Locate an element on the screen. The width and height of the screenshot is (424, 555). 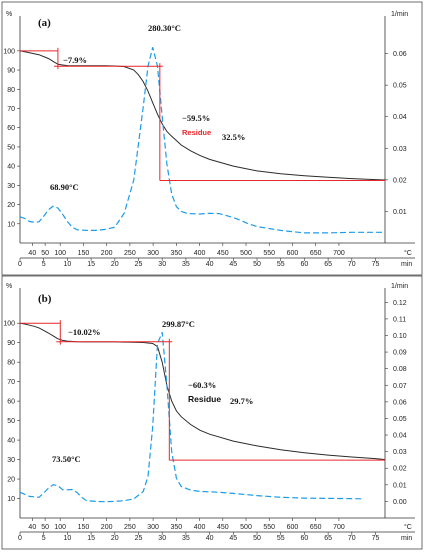
temperature-tick-label: 600 is located at coordinates (293, 253).